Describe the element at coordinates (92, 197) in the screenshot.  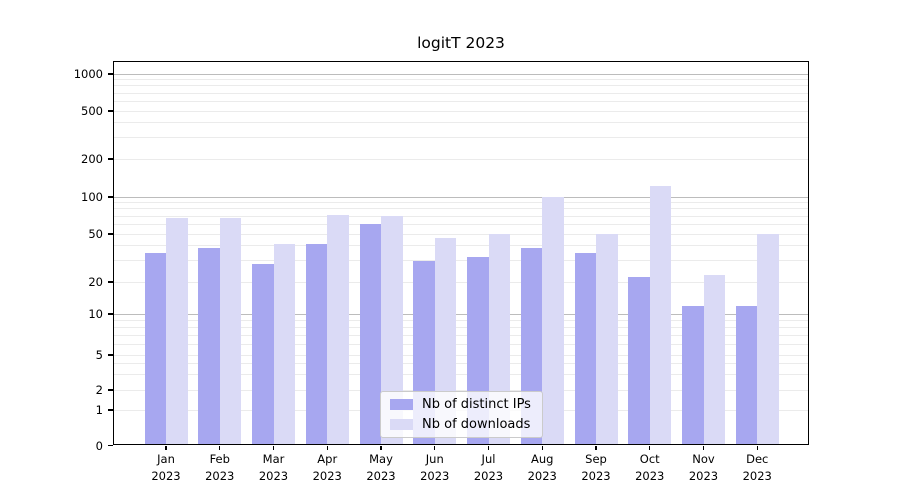
I see `y-tick-label: 100` at that location.